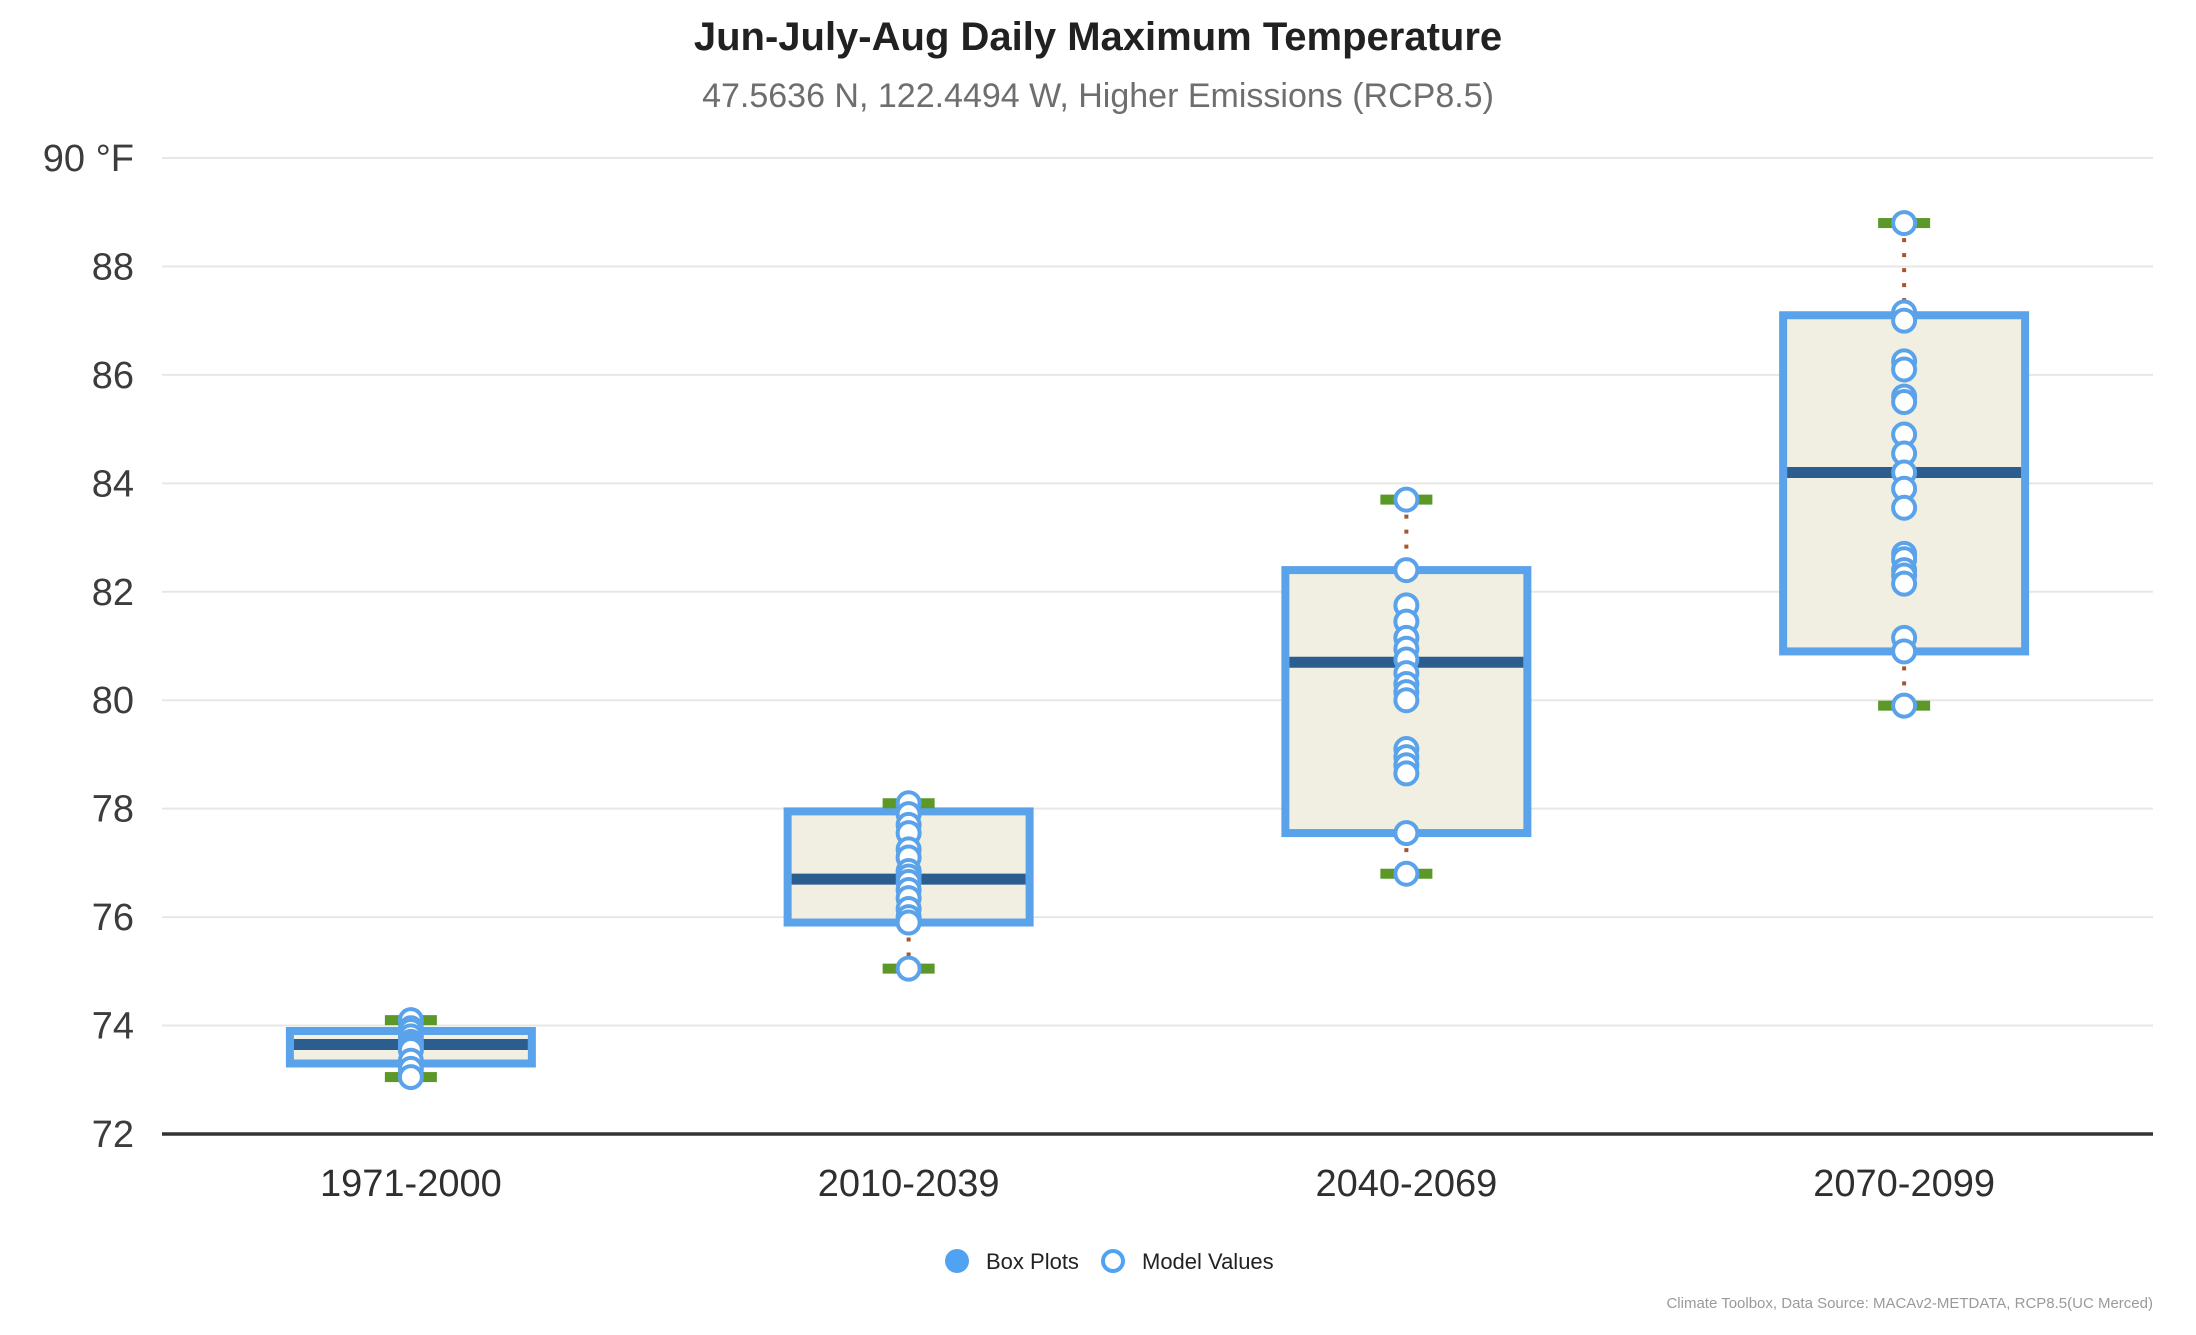  I want to click on y-tick-label: 74, so click(113, 1027).